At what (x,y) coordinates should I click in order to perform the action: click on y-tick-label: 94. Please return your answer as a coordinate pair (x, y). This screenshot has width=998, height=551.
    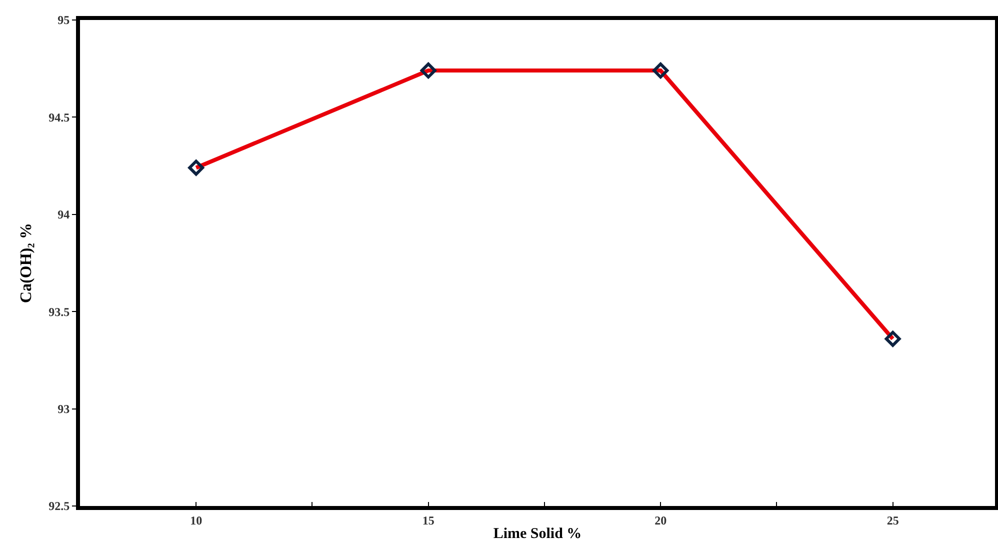
    Looking at the image, I should click on (64, 215).